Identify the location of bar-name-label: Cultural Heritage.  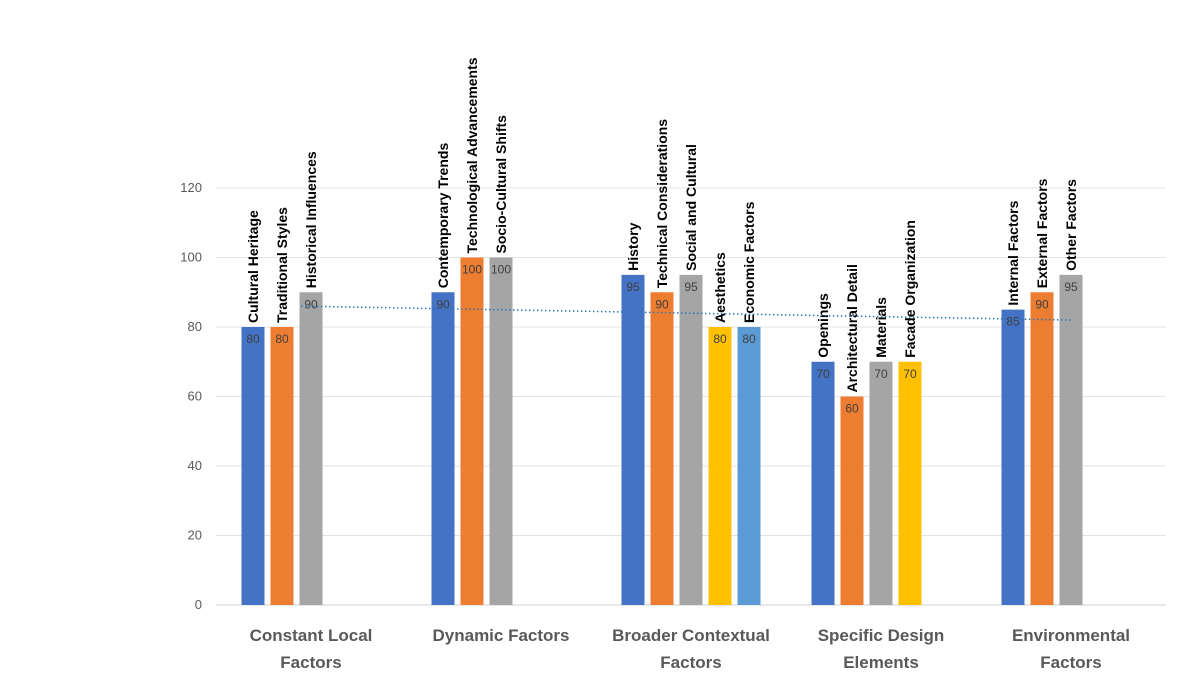
(253, 266).